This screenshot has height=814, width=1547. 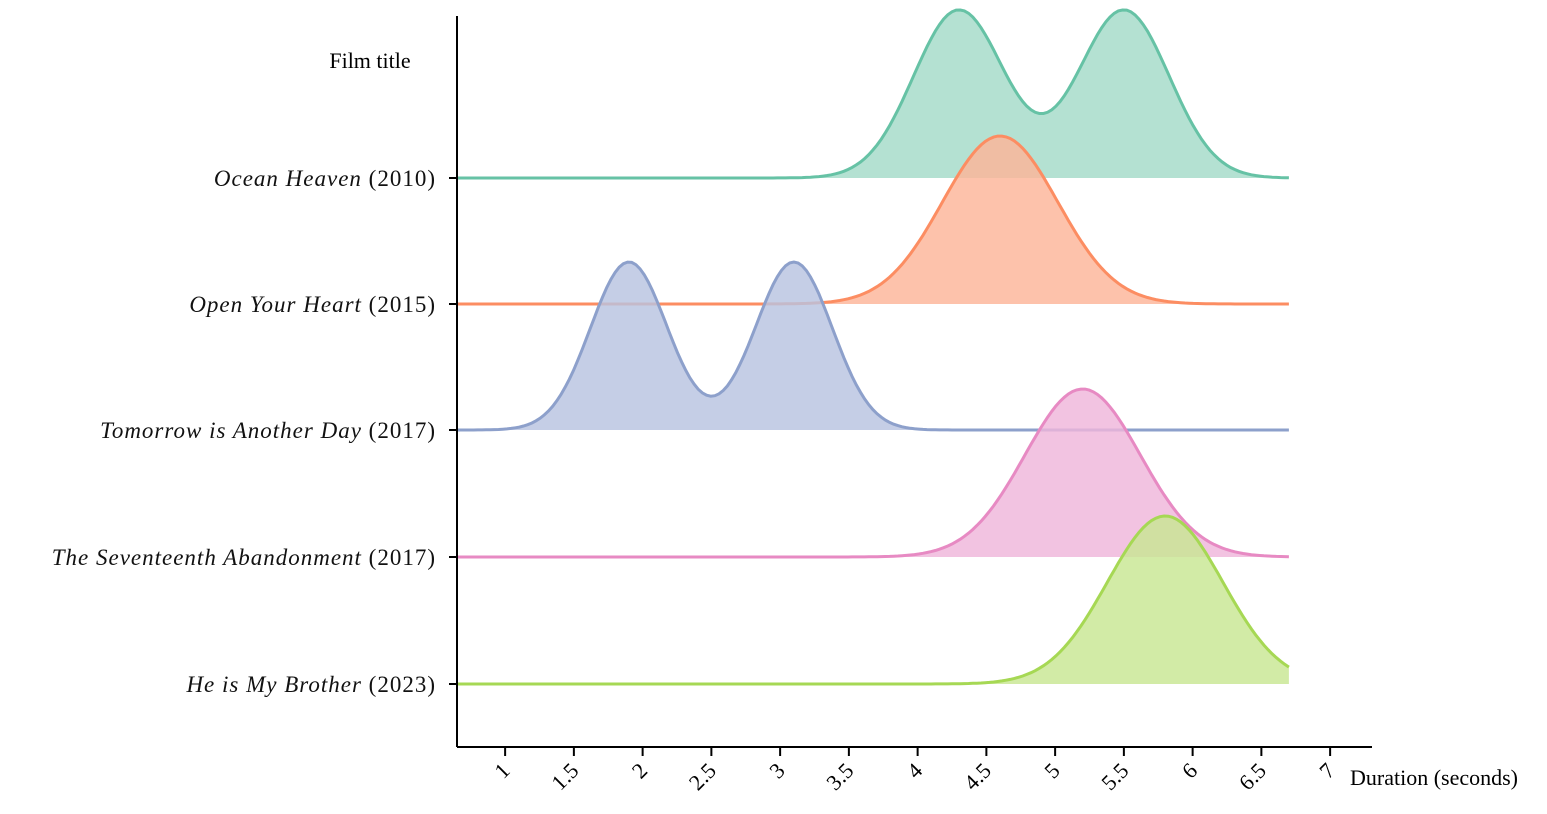 I want to click on series-label-1: Open Your Heart (2015), so click(x=312, y=304).